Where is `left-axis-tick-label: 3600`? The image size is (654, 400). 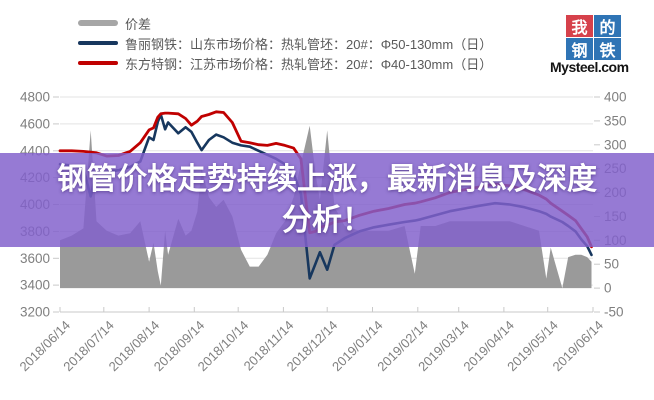
left-axis-tick-label: 3600 is located at coordinates (35, 258).